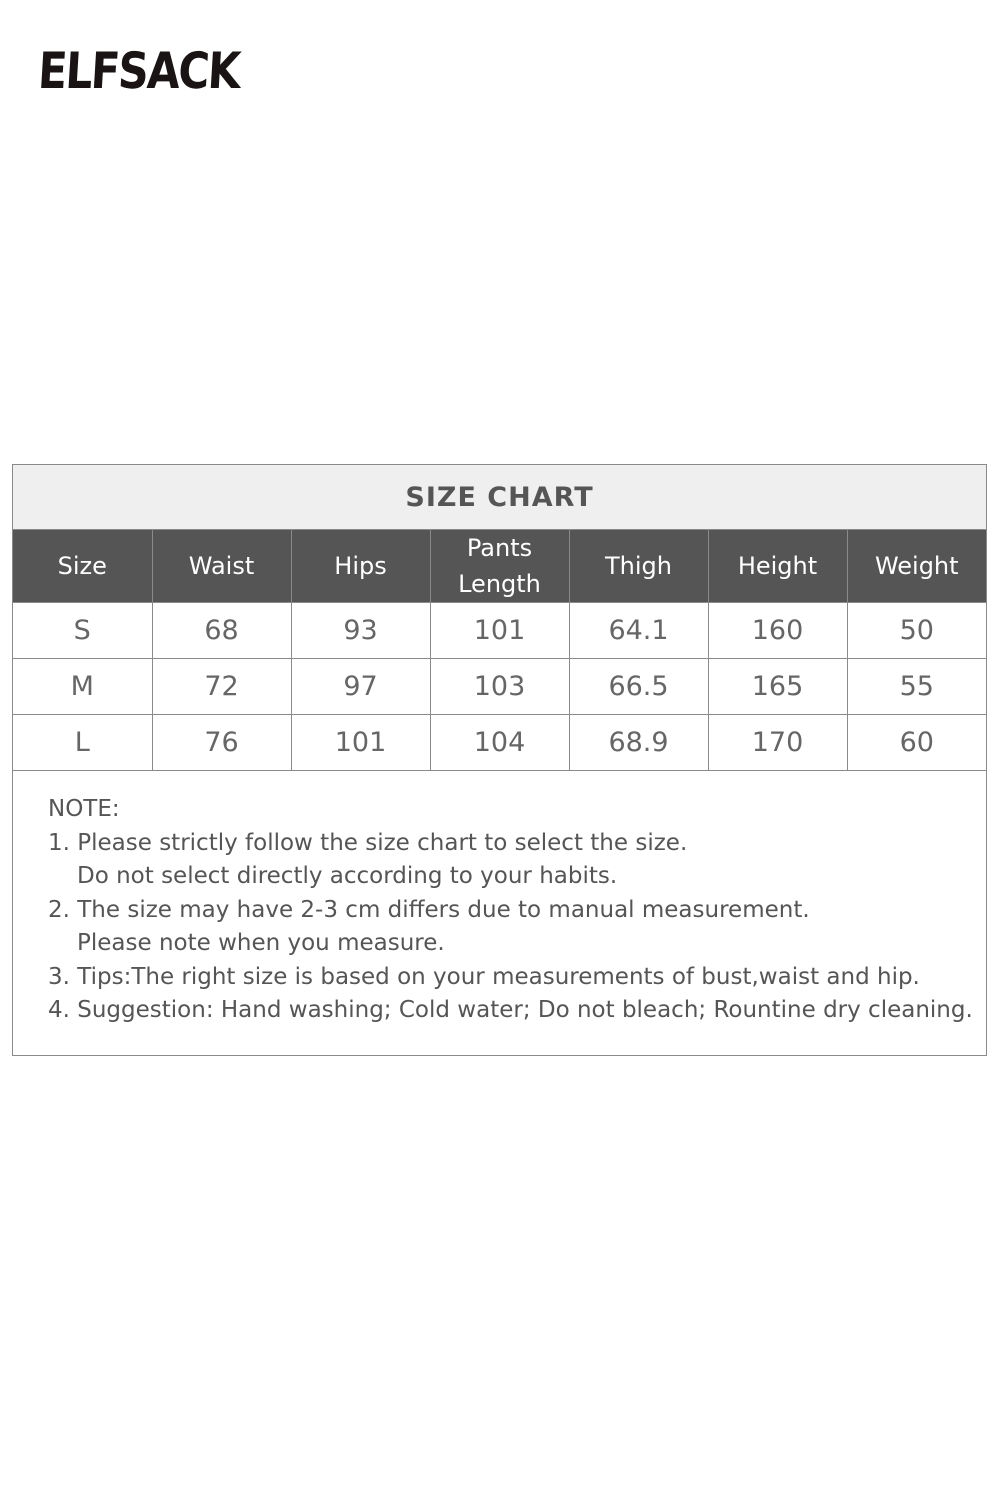 Image resolution: width=1000 pixels, height=1500 pixels. What do you see at coordinates (638, 630) in the screenshot?
I see `table-cell: 64.1` at bounding box center [638, 630].